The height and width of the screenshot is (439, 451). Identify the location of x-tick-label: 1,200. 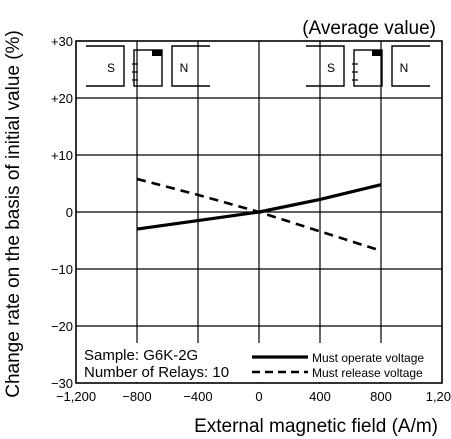
(438, 396).